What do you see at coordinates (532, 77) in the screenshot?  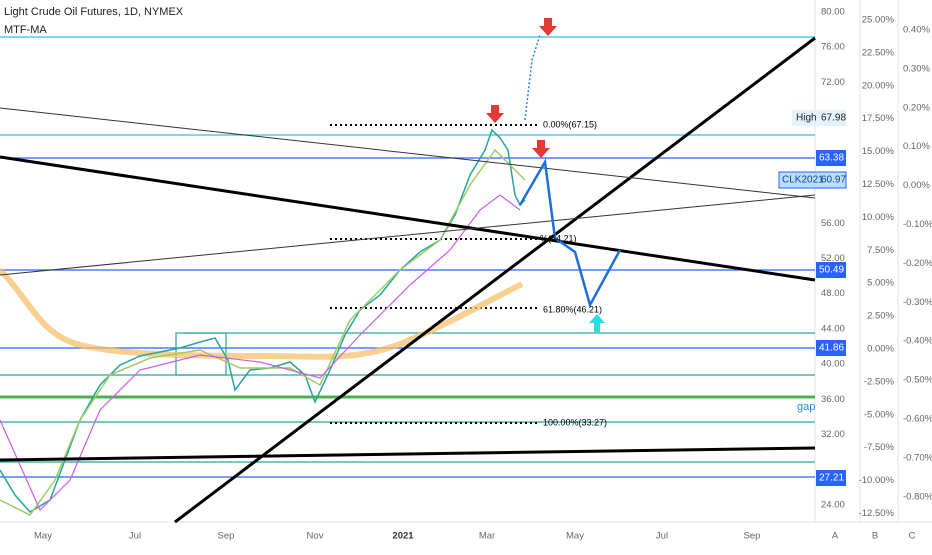 I see `projection-dotted` at bounding box center [532, 77].